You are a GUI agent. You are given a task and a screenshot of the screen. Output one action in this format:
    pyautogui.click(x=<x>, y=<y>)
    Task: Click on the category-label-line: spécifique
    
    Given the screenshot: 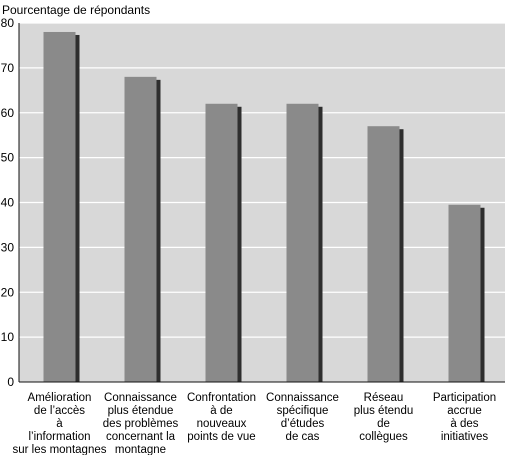 What is the action you would take?
    pyautogui.click(x=303, y=411)
    